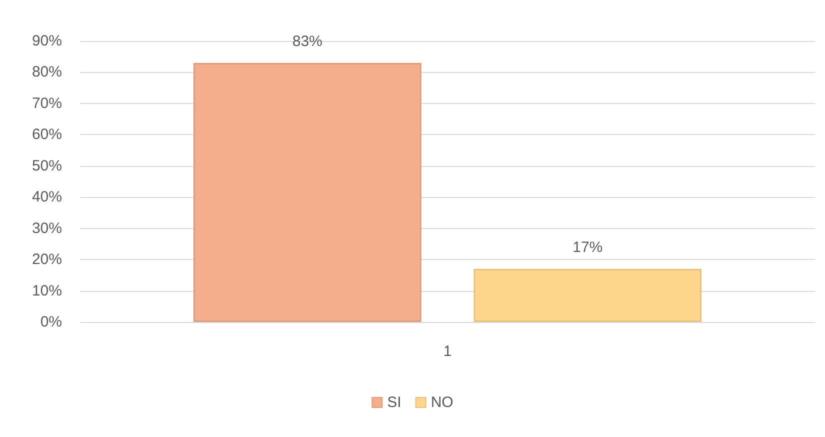 Image resolution: width=825 pixels, height=437 pixels. What do you see at coordinates (587, 247) in the screenshot?
I see `data-label: 17%` at bounding box center [587, 247].